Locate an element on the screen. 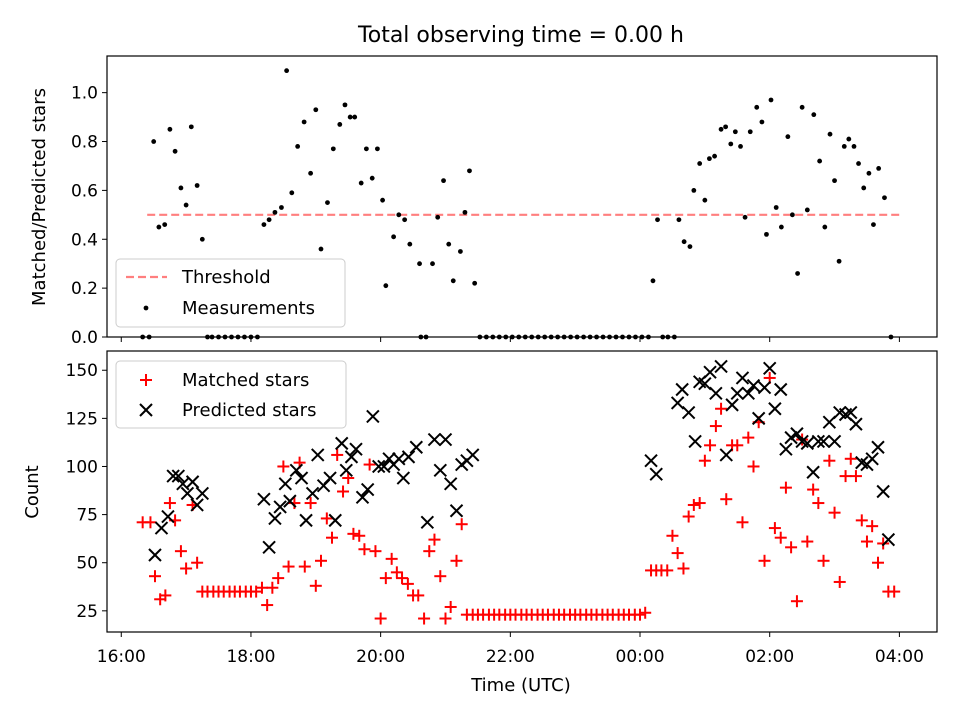  top-legend: Threshold Measurements is located at coordinates (230, 293).